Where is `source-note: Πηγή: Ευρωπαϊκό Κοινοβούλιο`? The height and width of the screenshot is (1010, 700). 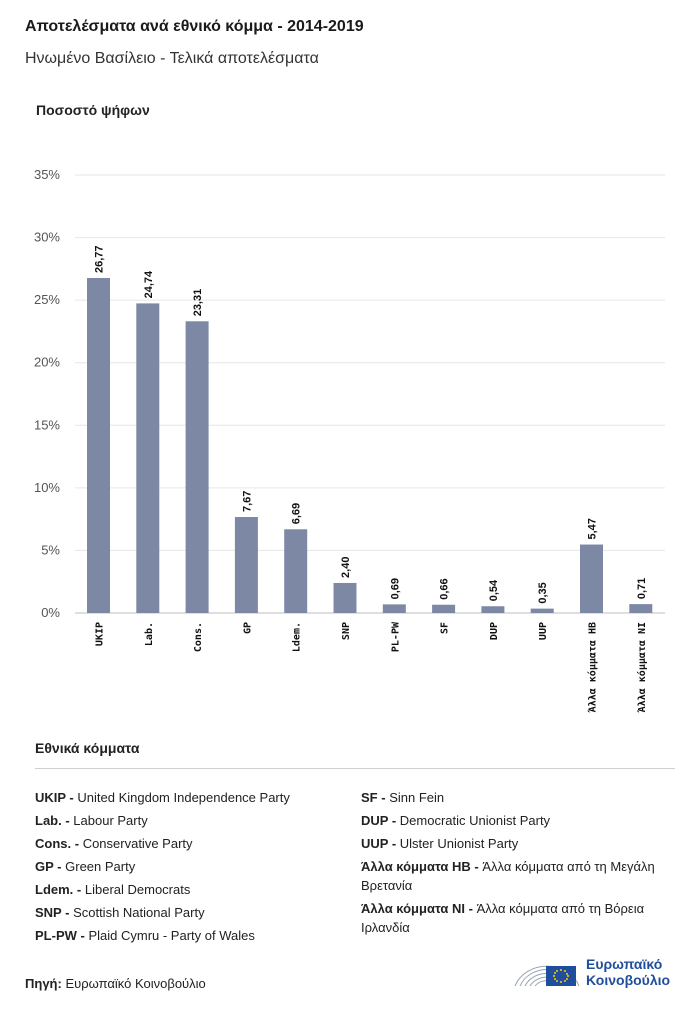 source-note: Πηγή: Ευρωπαϊκό Κοινοβούλιο is located at coordinates (115, 983).